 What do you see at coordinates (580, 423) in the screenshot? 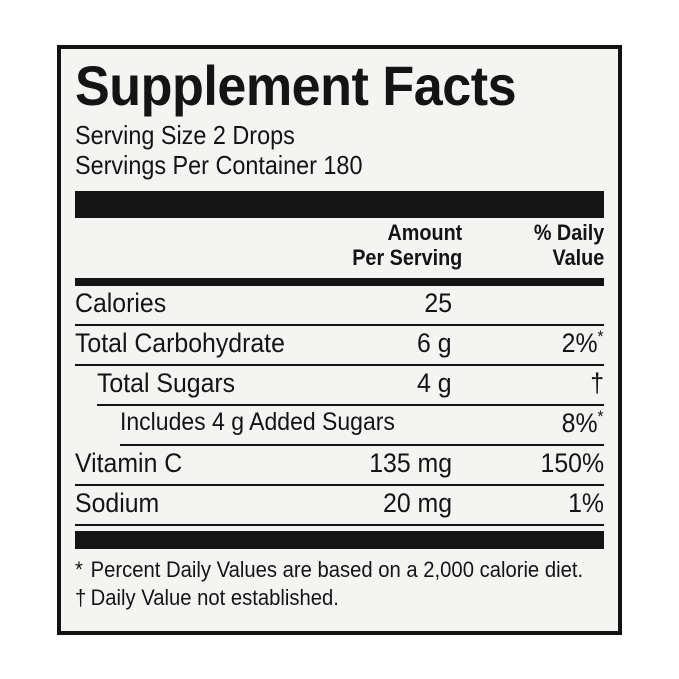
I see `daily-value-number: 8%` at bounding box center [580, 423].